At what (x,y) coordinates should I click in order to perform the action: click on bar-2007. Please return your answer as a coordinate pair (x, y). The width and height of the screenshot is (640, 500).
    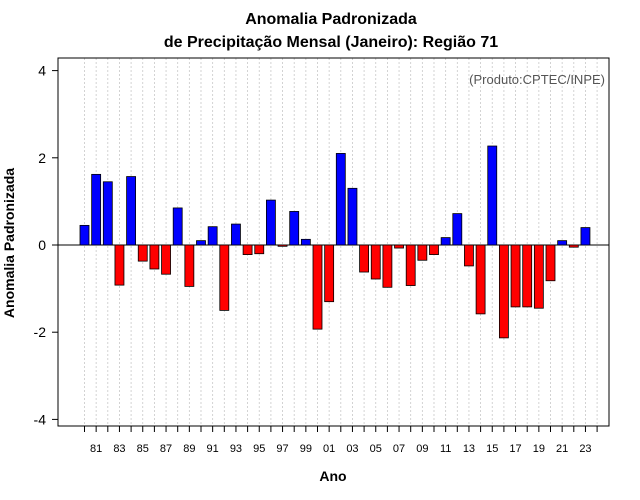
    Looking at the image, I should click on (399, 246).